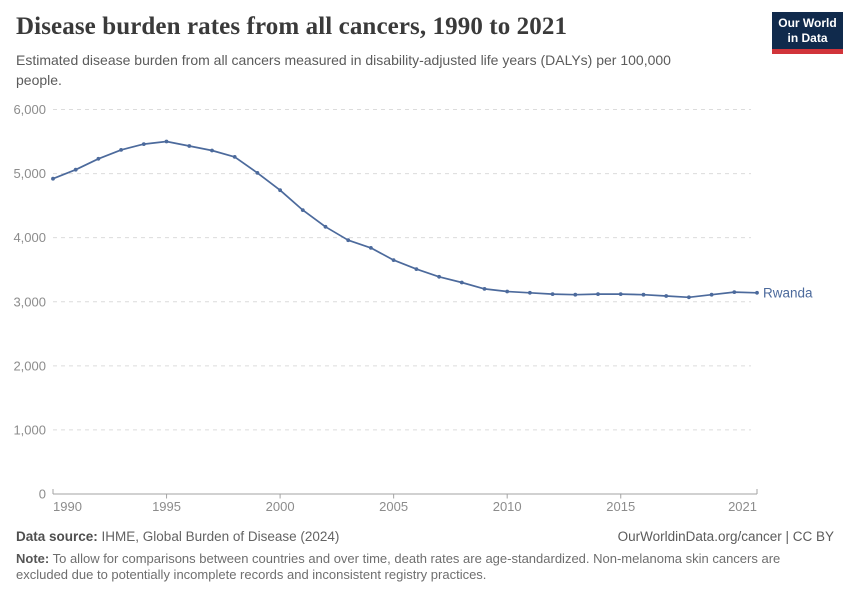 The height and width of the screenshot is (600, 850). What do you see at coordinates (29, 301) in the screenshot?
I see `y-tick-label: 3,000` at bounding box center [29, 301].